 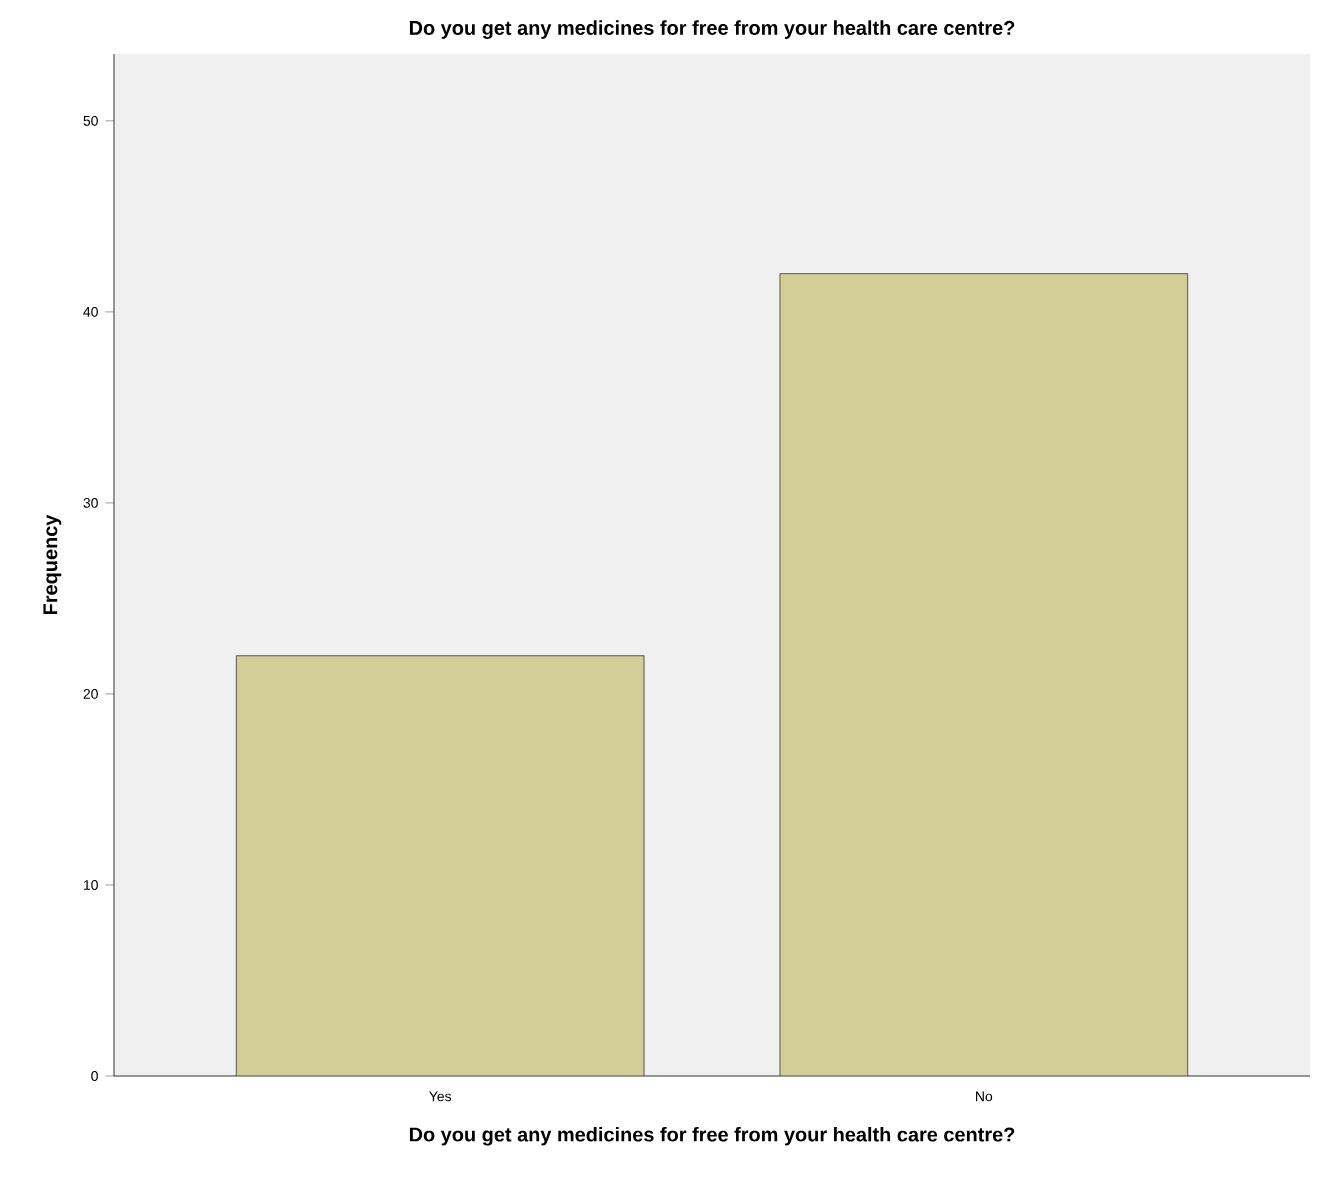 I want to click on x-axis-title: Do you get any medicines for free from your health care centre?, so click(x=712, y=1136).